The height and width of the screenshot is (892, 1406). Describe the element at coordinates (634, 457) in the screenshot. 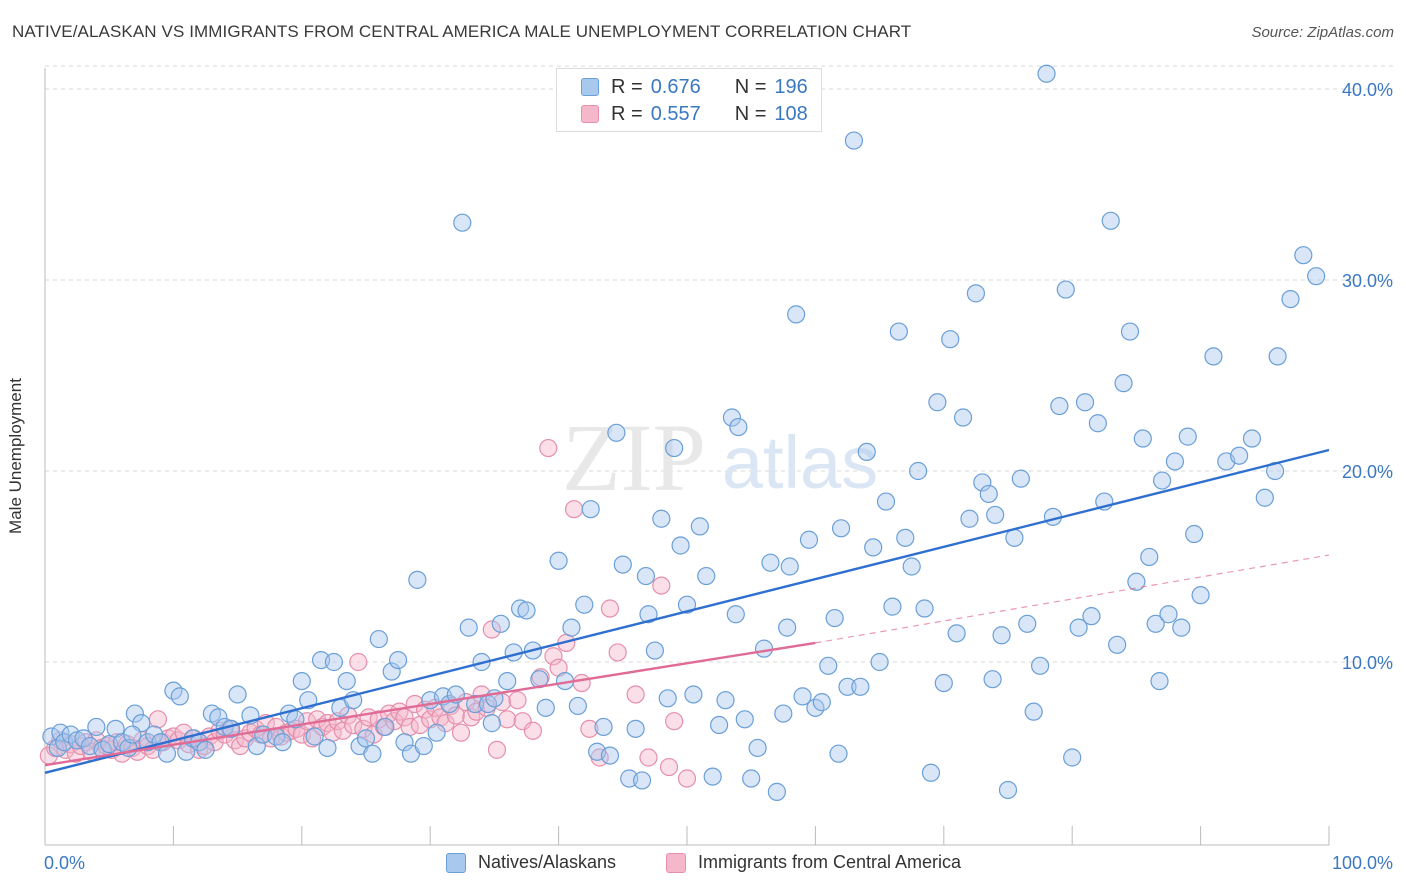

I see `watermark-zip: ZIP` at that location.